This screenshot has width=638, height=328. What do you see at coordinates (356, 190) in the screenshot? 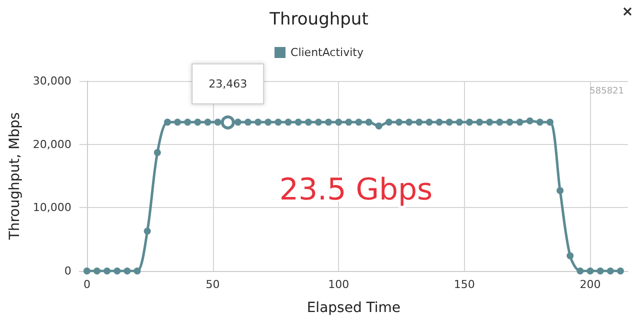
I see `annotation: 23.5 Gbps` at bounding box center [356, 190].